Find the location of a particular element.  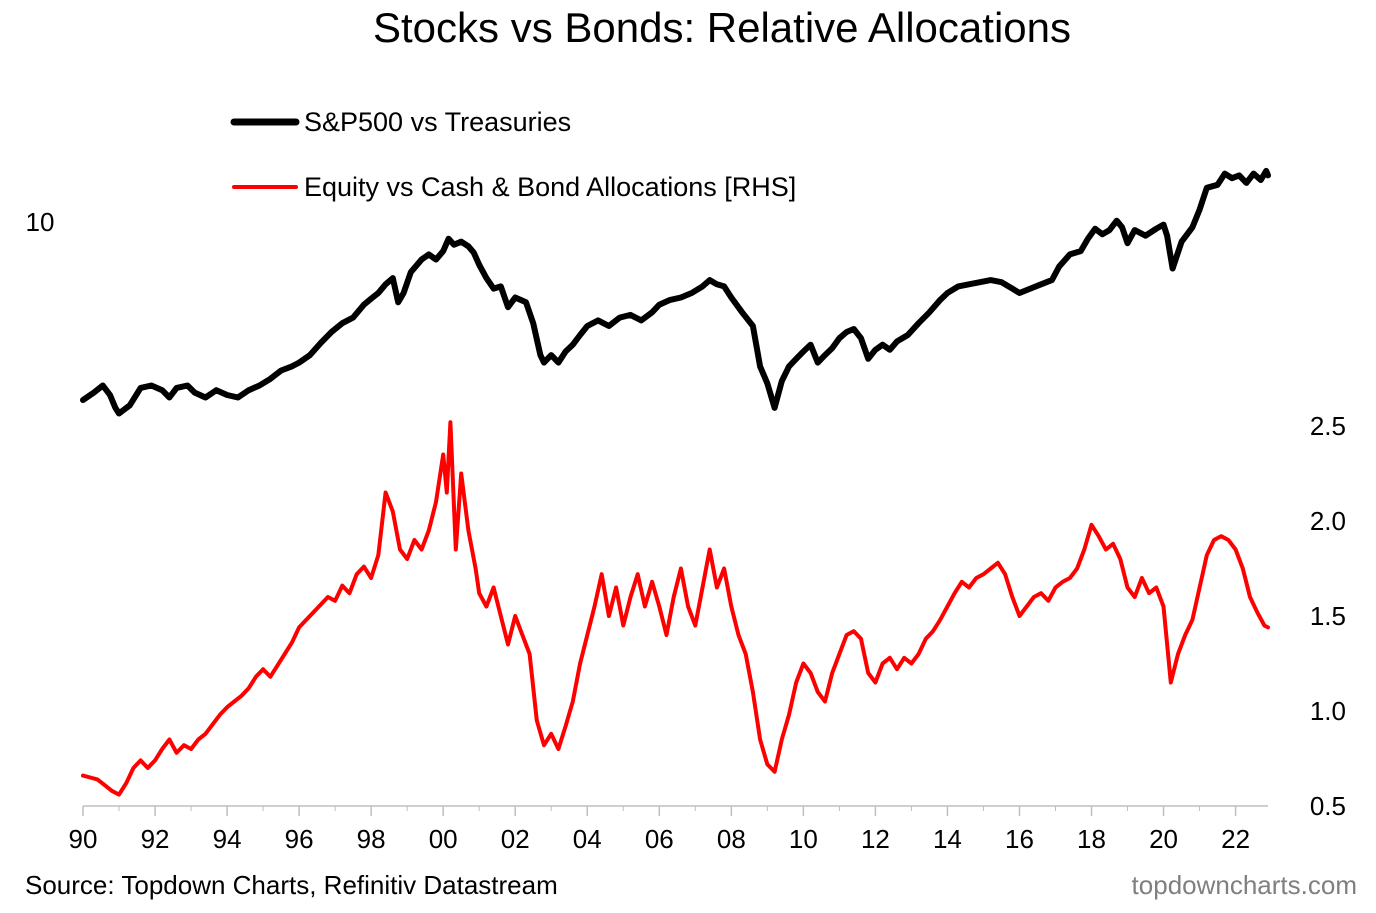

x-tick-label: 94 is located at coordinates (227, 839).